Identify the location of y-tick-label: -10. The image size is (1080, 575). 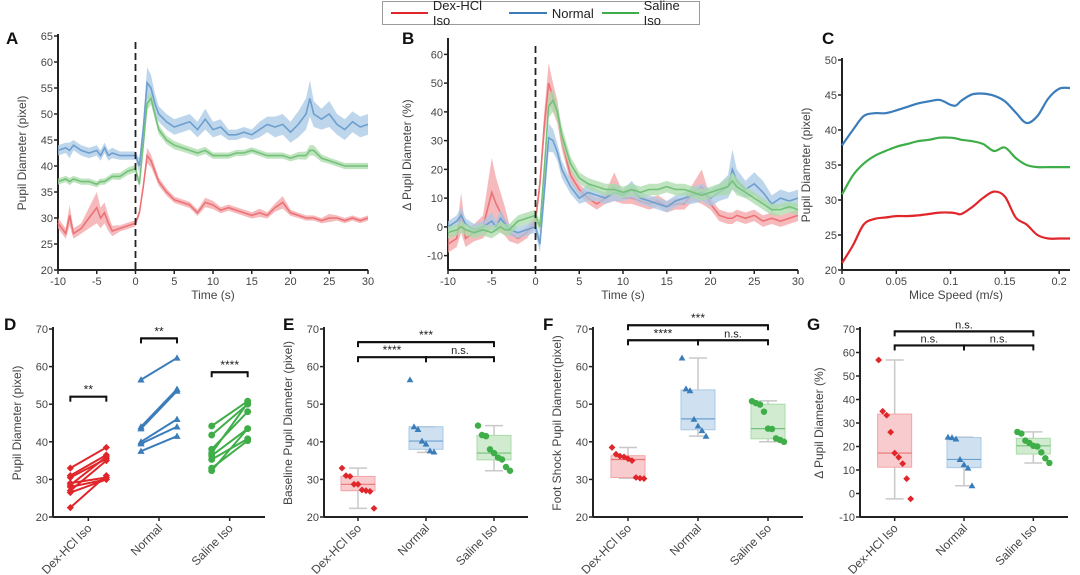
(435, 257).